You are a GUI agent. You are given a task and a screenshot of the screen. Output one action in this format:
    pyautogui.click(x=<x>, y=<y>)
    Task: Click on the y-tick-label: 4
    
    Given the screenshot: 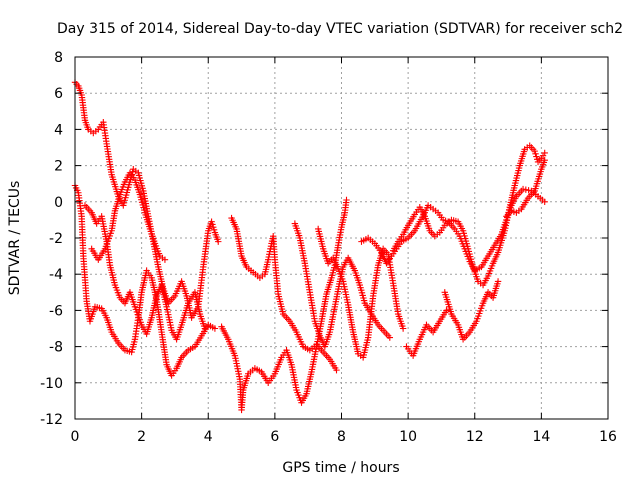 What is the action you would take?
    pyautogui.click(x=58, y=130)
    